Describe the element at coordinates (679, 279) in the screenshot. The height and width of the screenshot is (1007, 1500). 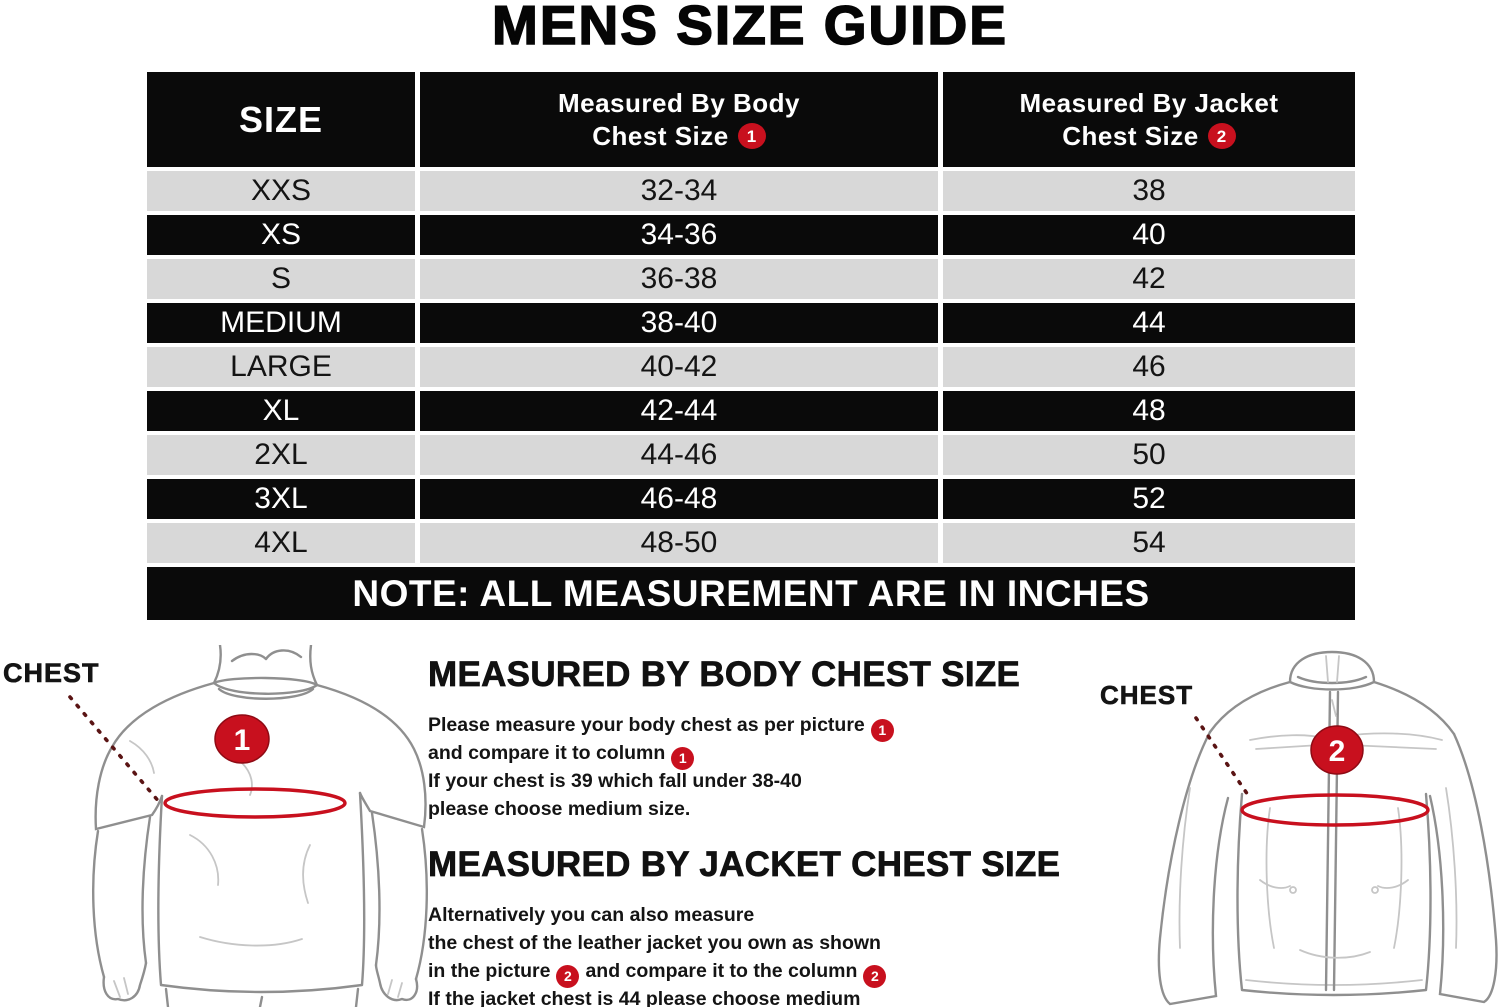
I see `body-chest-cell: 36-38` at that location.